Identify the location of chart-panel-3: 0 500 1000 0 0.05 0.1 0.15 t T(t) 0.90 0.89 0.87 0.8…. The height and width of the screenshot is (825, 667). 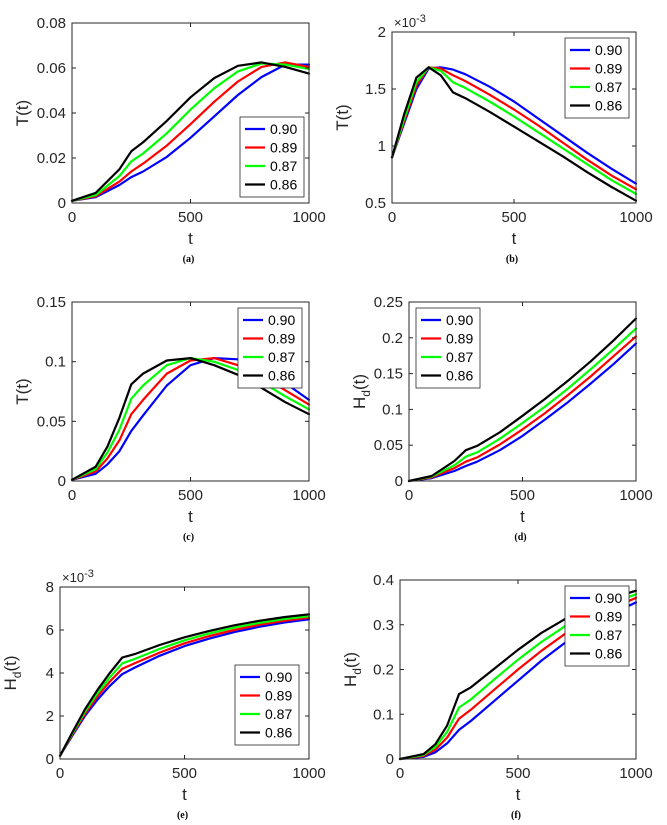
(169, 418).